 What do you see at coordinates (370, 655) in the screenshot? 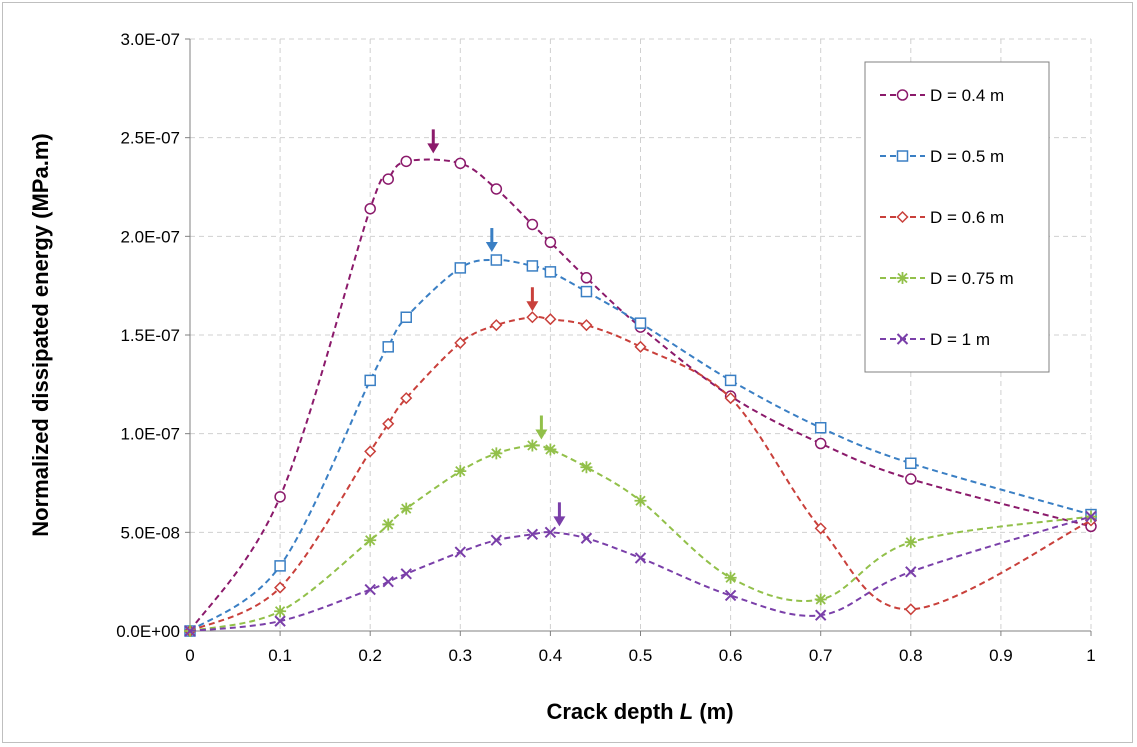
I see `x-tick-label: 0.2` at bounding box center [370, 655].